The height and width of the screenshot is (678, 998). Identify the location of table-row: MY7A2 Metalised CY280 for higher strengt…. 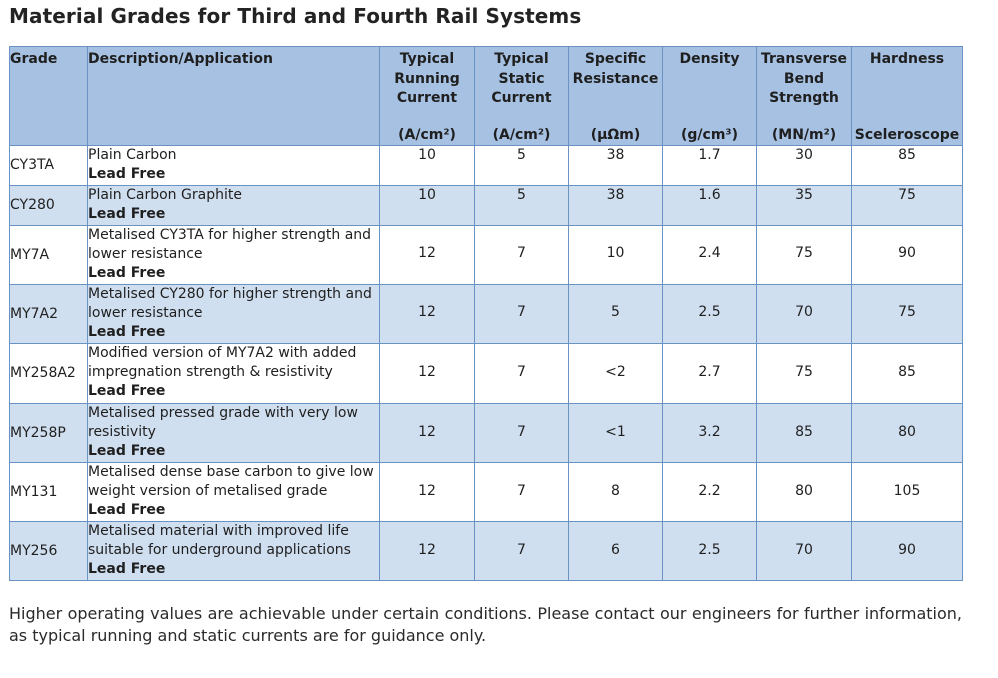
(486, 314).